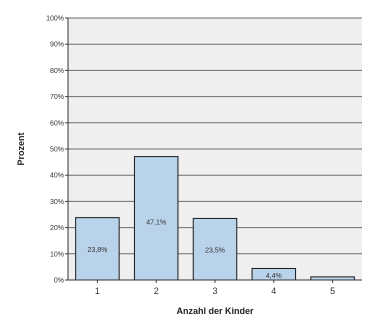 The width and height of the screenshot is (375, 324). I want to click on y-tick-label: 50%, so click(57, 150).